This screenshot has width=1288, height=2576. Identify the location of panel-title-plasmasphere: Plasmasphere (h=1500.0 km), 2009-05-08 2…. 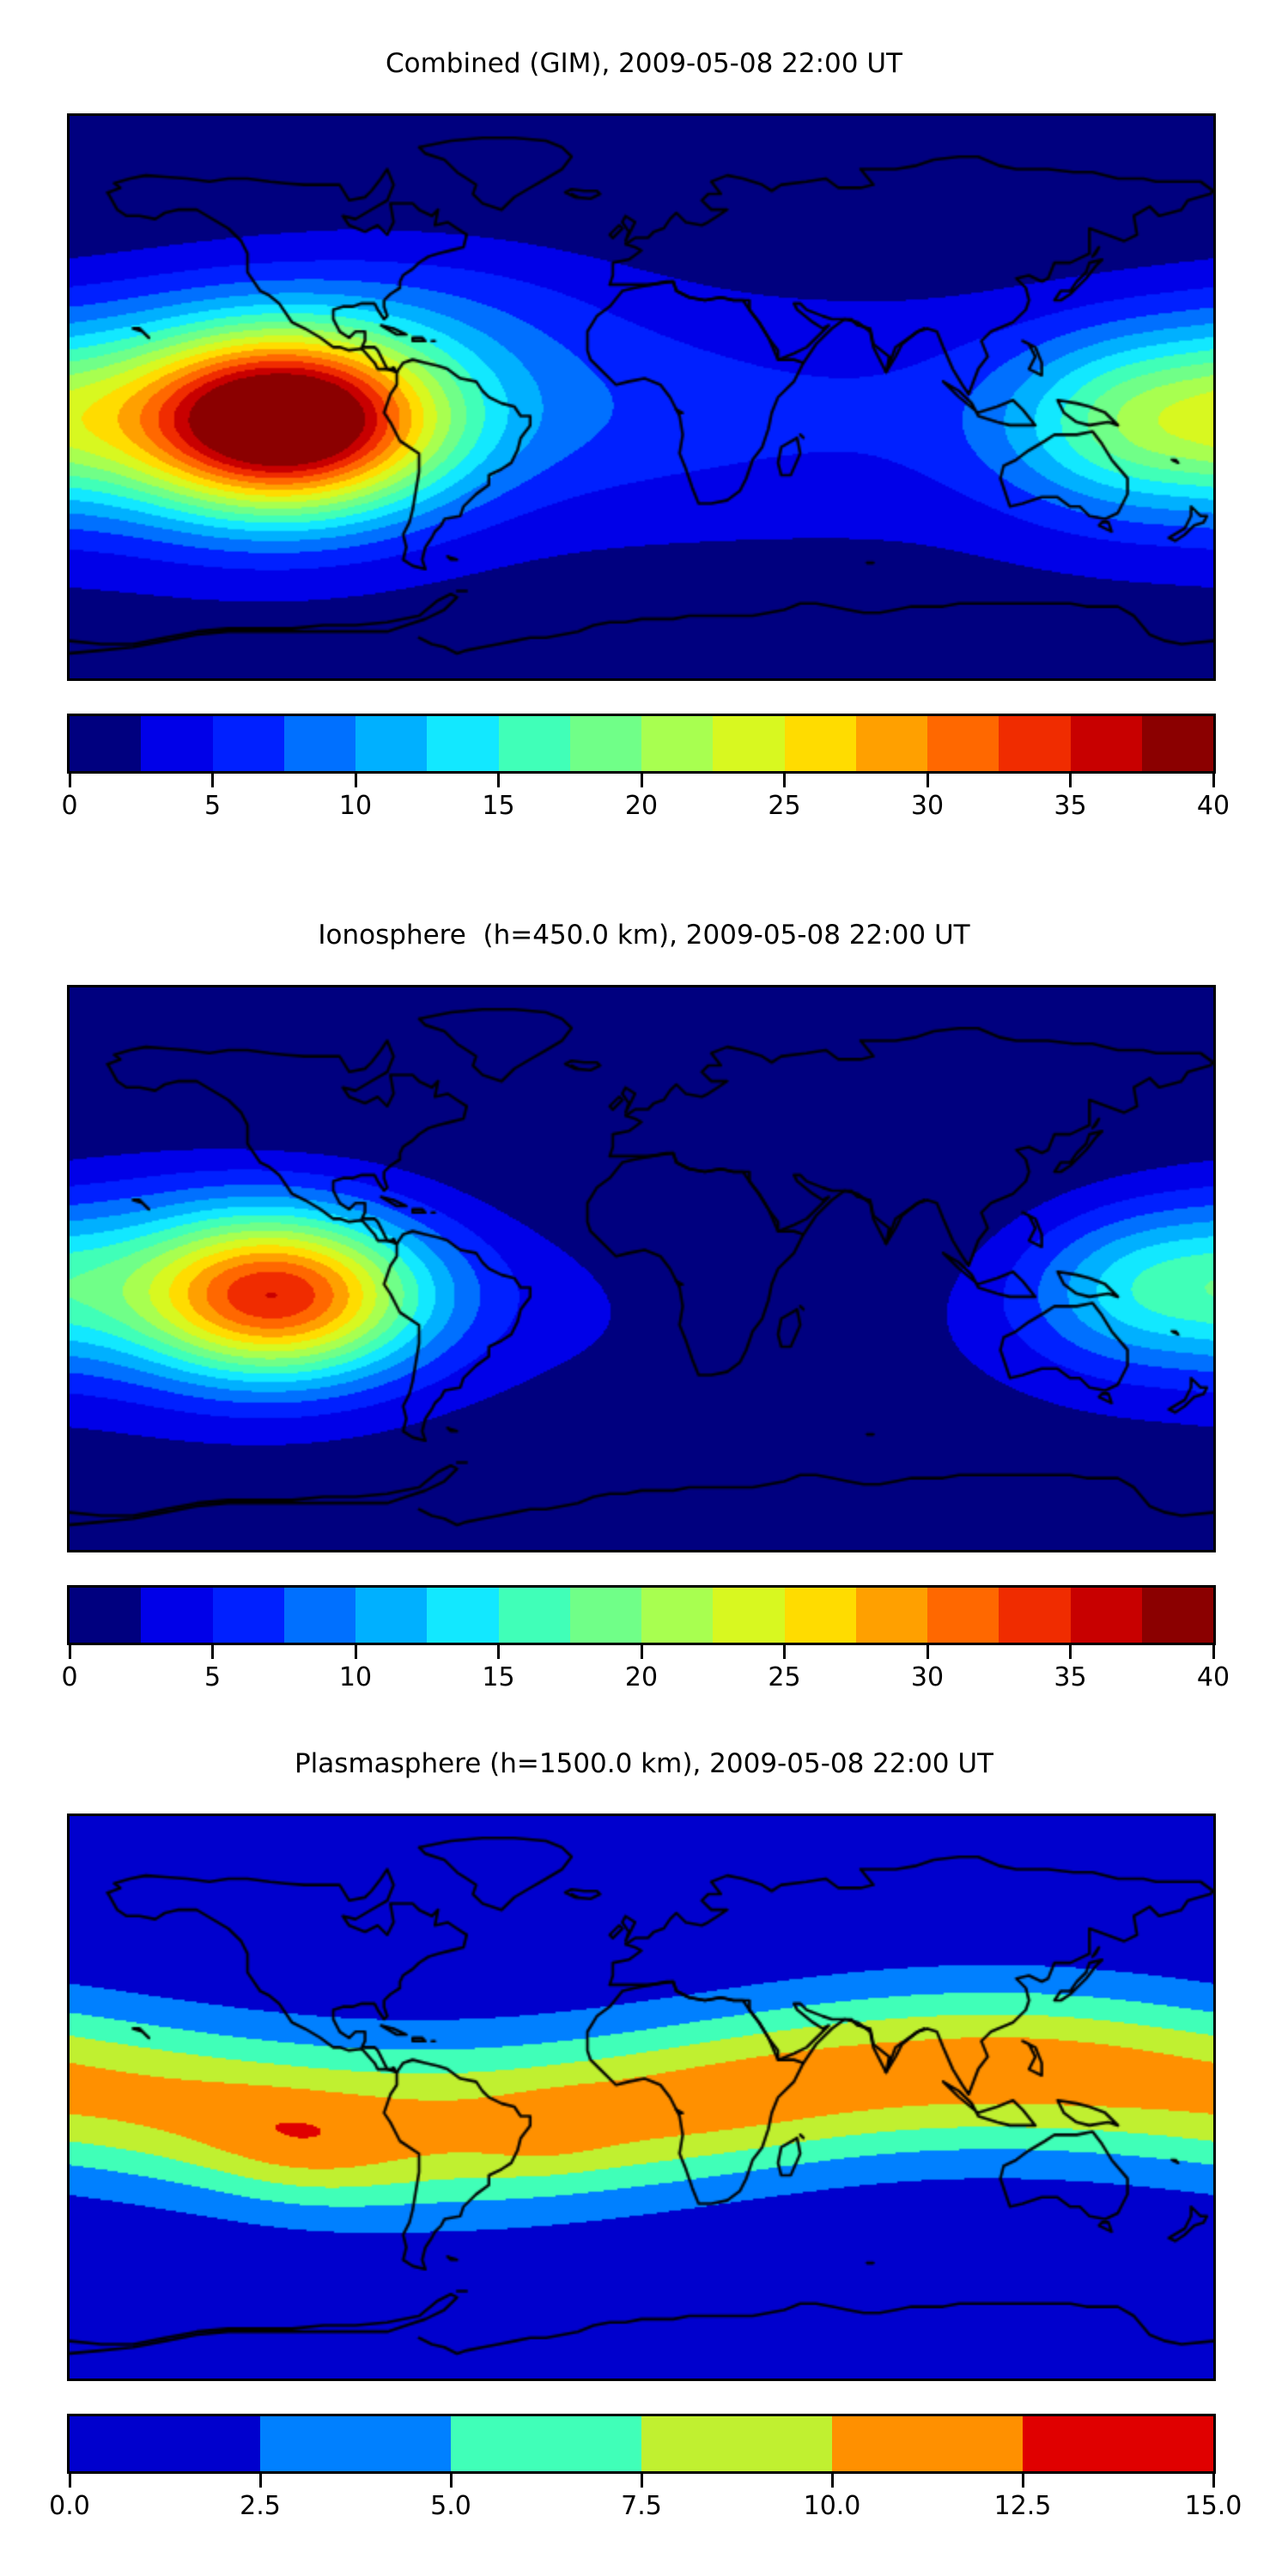
(643, 1763).